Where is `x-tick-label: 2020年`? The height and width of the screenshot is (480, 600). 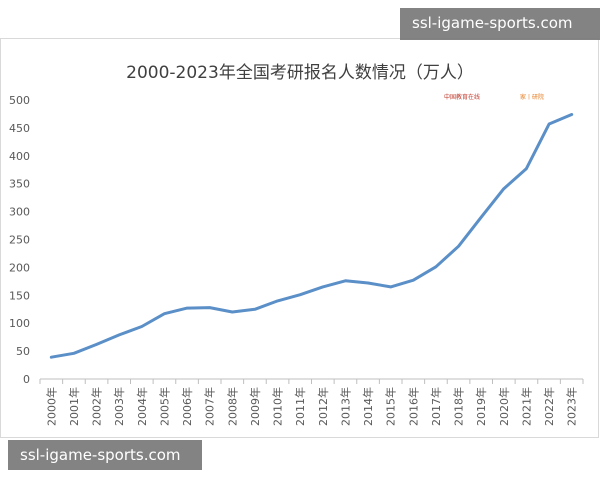 x-tick-label: 2020年 is located at coordinates (504, 406).